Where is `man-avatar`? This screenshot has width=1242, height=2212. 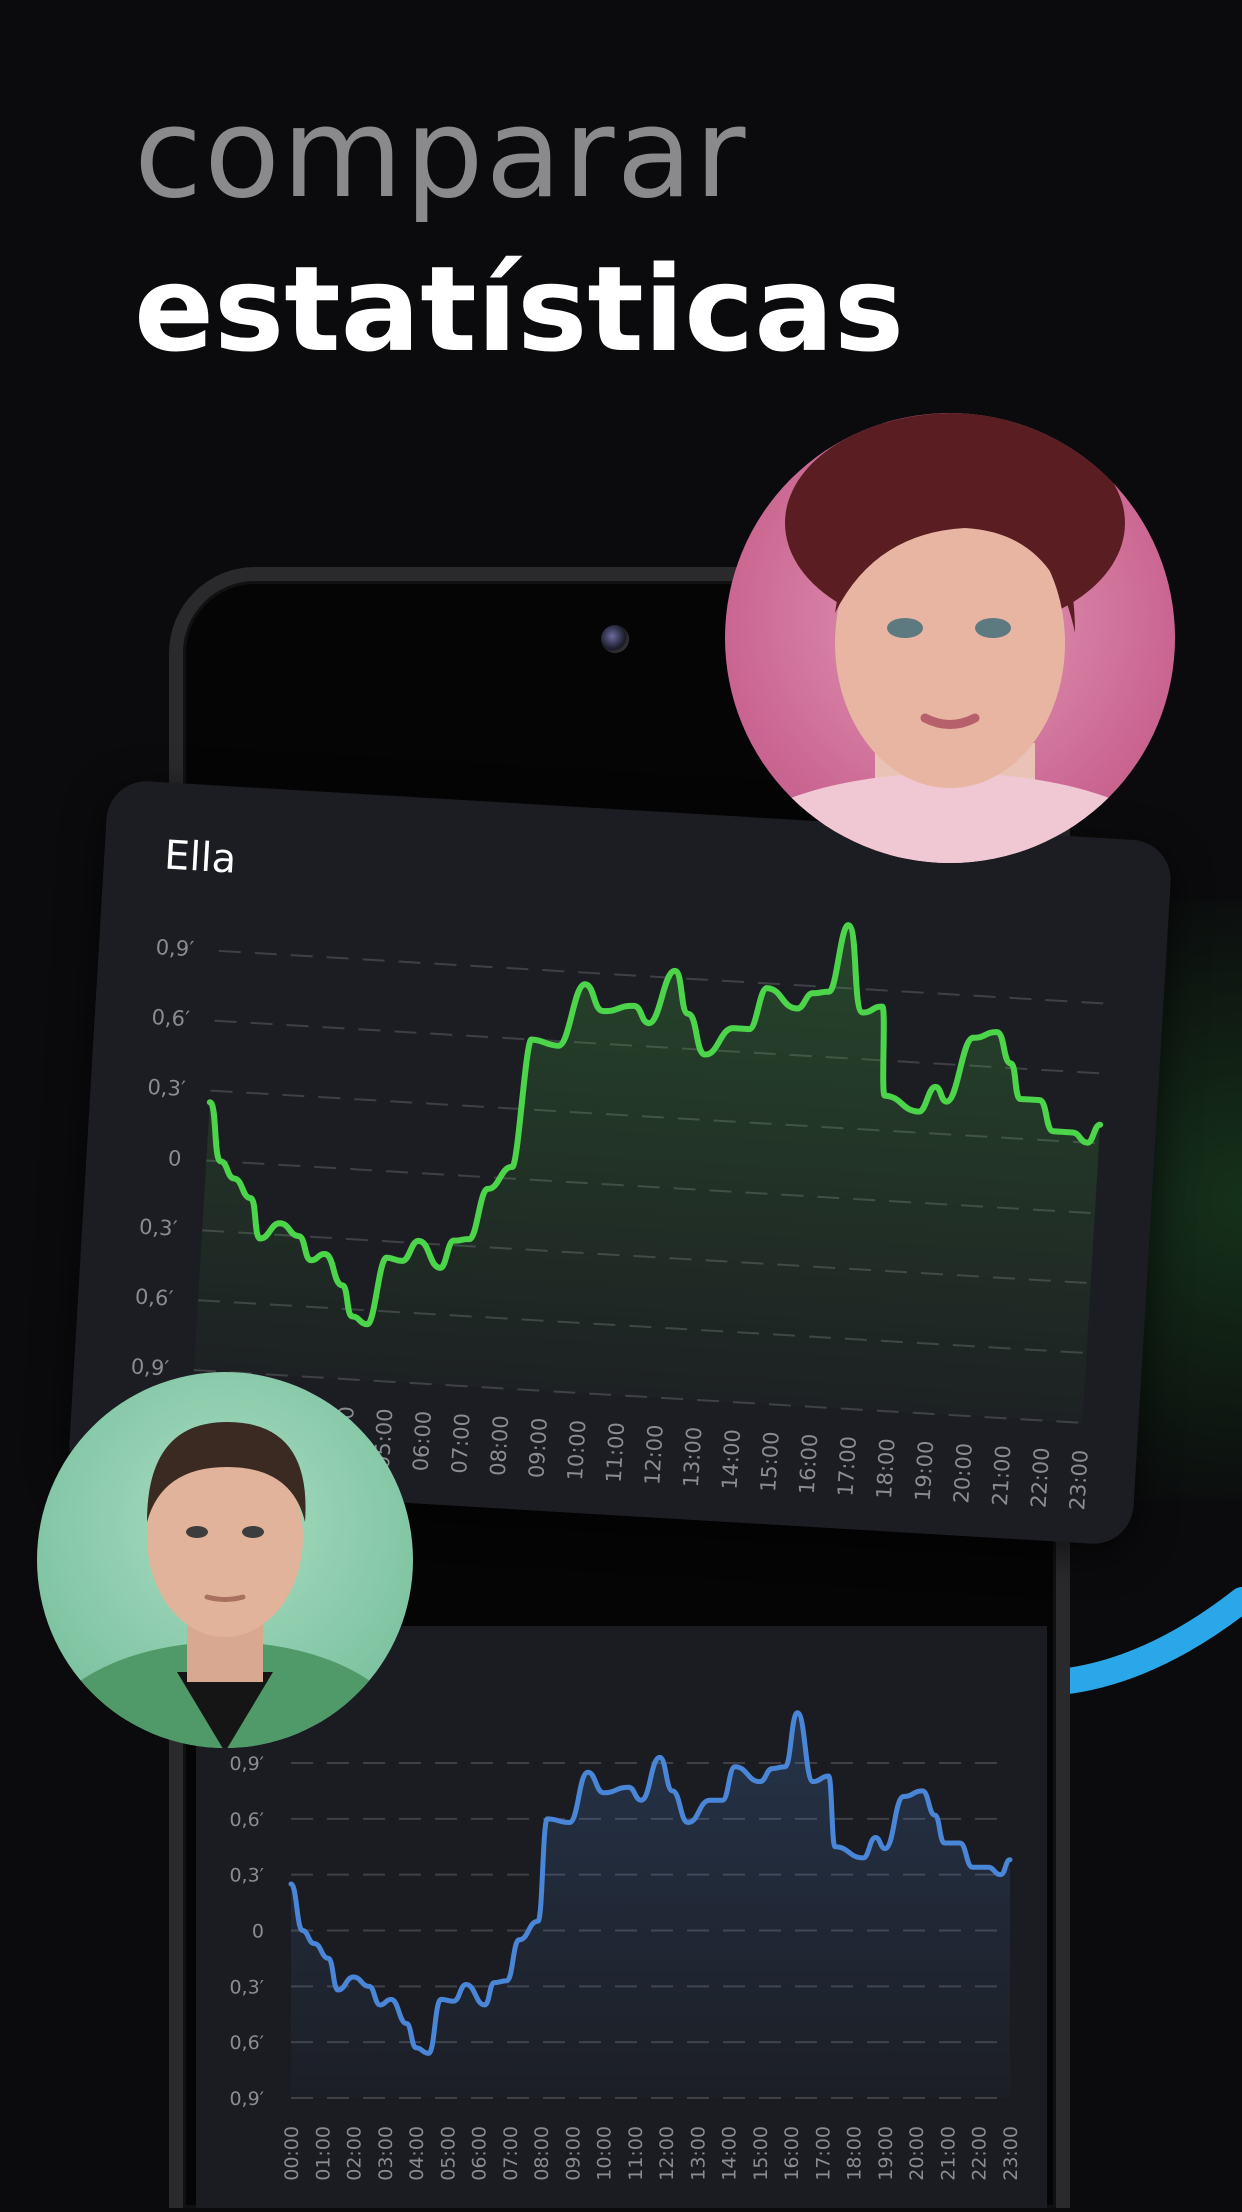 man-avatar is located at coordinates (225, 1560).